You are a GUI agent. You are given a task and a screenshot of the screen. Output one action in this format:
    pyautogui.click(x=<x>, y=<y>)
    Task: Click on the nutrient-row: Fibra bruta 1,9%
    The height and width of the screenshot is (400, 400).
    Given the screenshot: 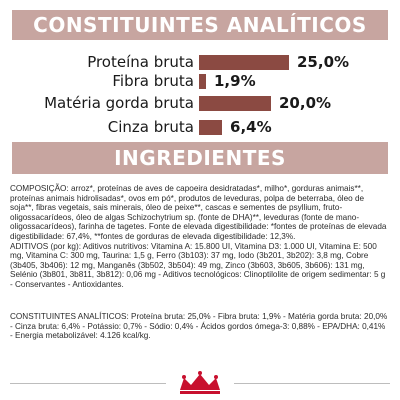 What is the action you would take?
    pyautogui.click(x=200, y=81)
    